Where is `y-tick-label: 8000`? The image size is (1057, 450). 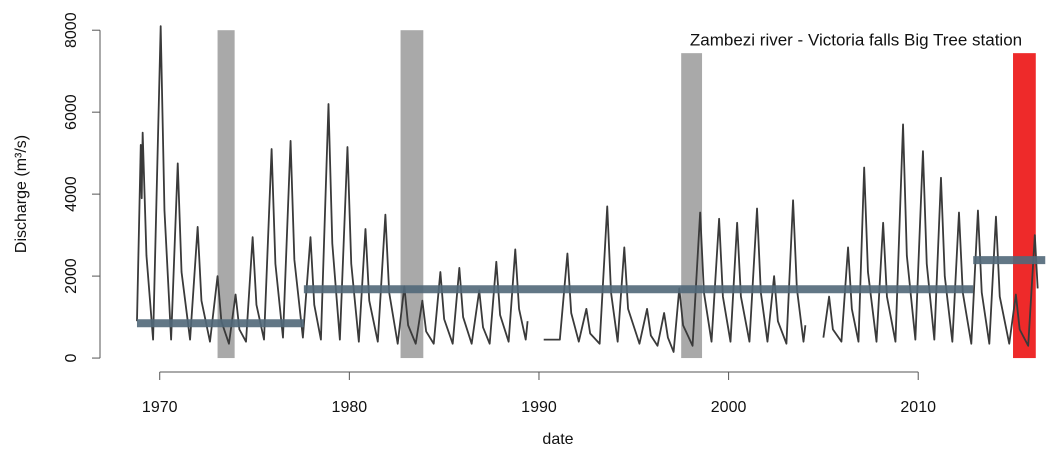
y-tick-label: 8000 is located at coordinates (71, 30).